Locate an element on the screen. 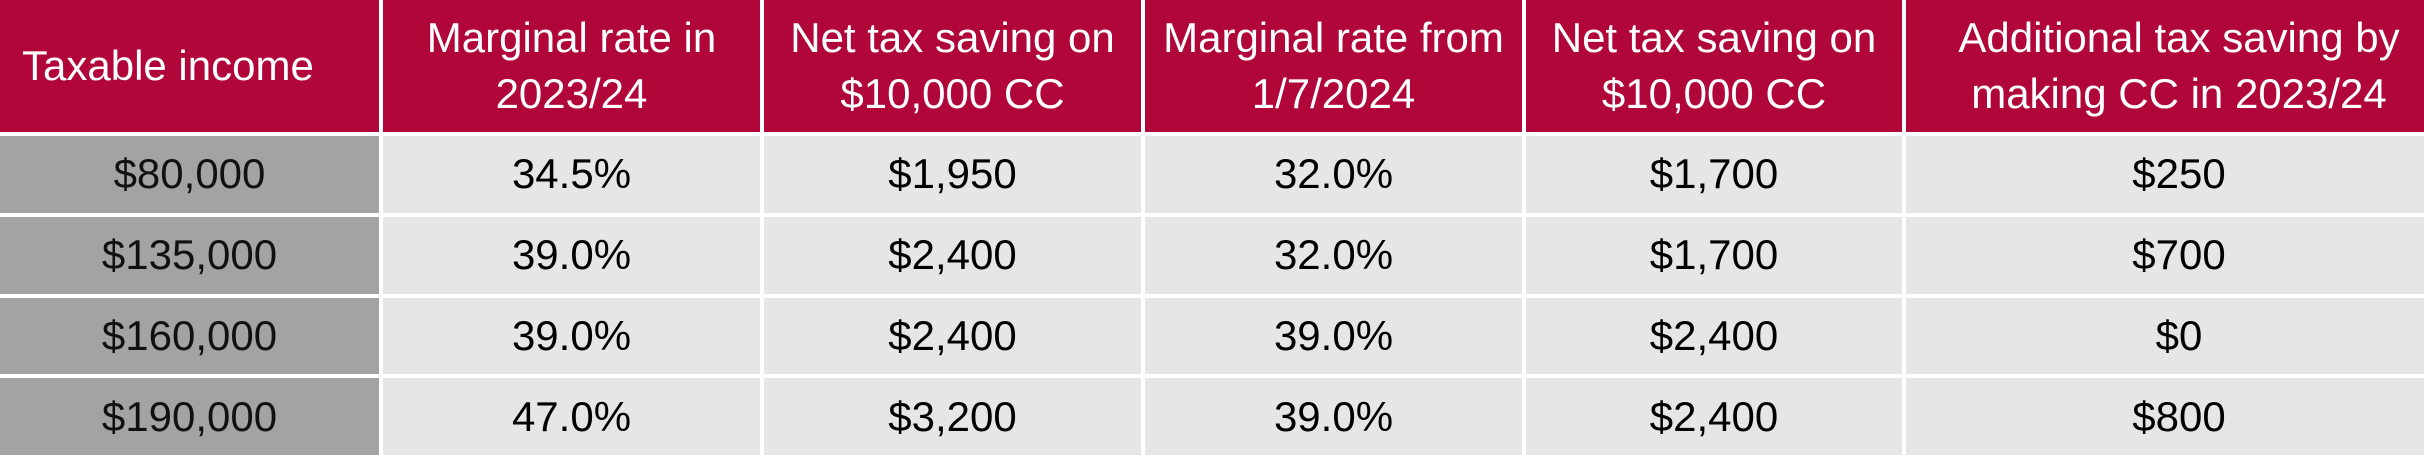 The height and width of the screenshot is (463, 2424). header-marginal-rate-from-2024: Marginal rate from 1/7/2024 is located at coordinates (1333, 66).